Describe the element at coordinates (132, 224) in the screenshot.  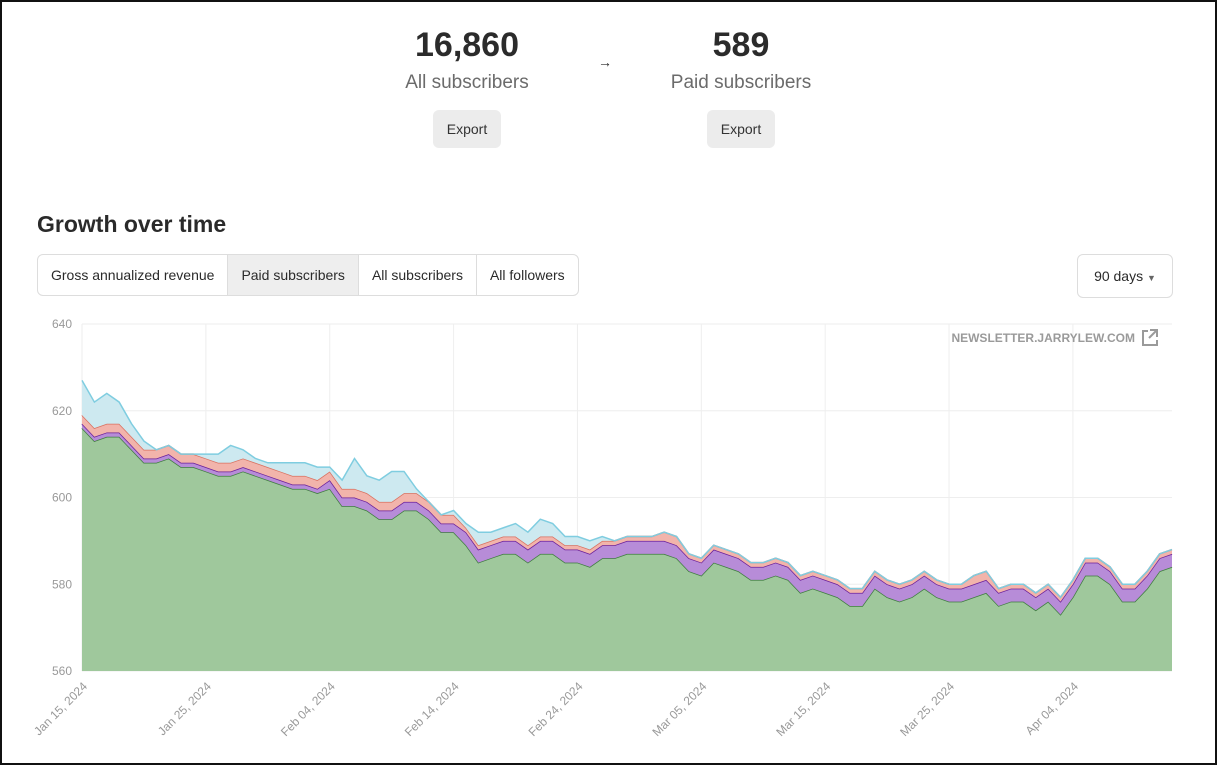
I see `section-title: Growth over time` at that location.